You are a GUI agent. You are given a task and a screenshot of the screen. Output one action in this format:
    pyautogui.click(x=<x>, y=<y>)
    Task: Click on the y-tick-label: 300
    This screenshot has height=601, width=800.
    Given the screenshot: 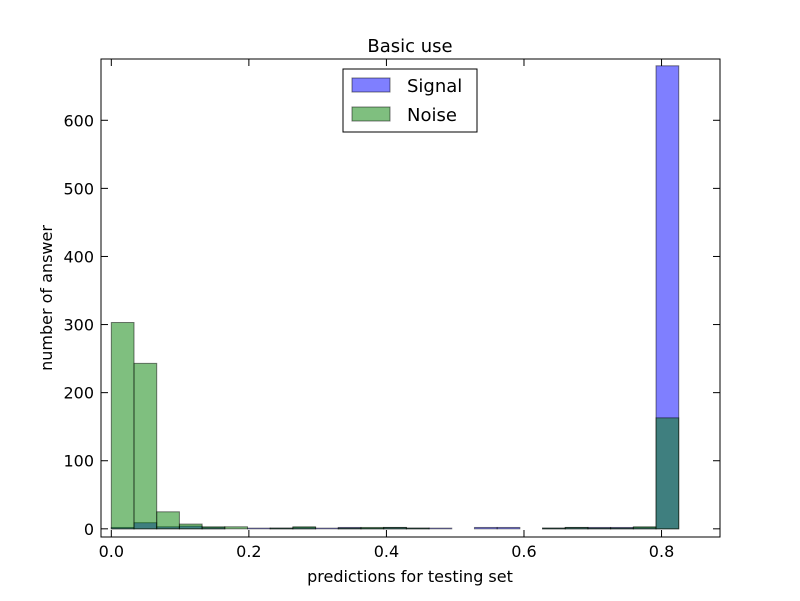 What is the action you would take?
    pyautogui.click(x=78, y=325)
    